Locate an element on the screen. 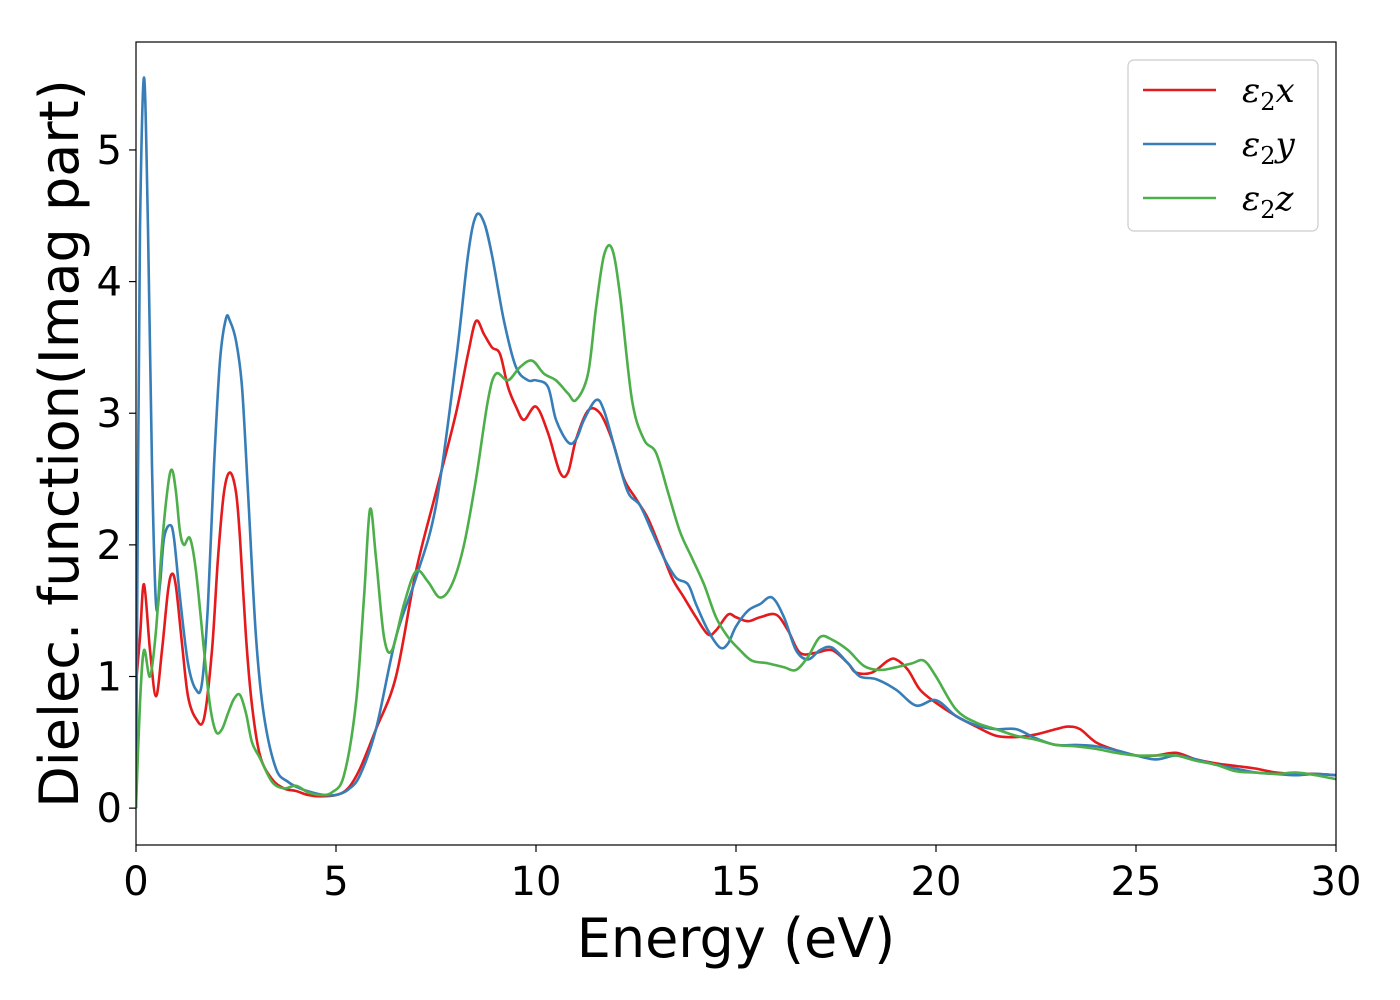  y-tick-label: 1 is located at coordinates (109, 678).